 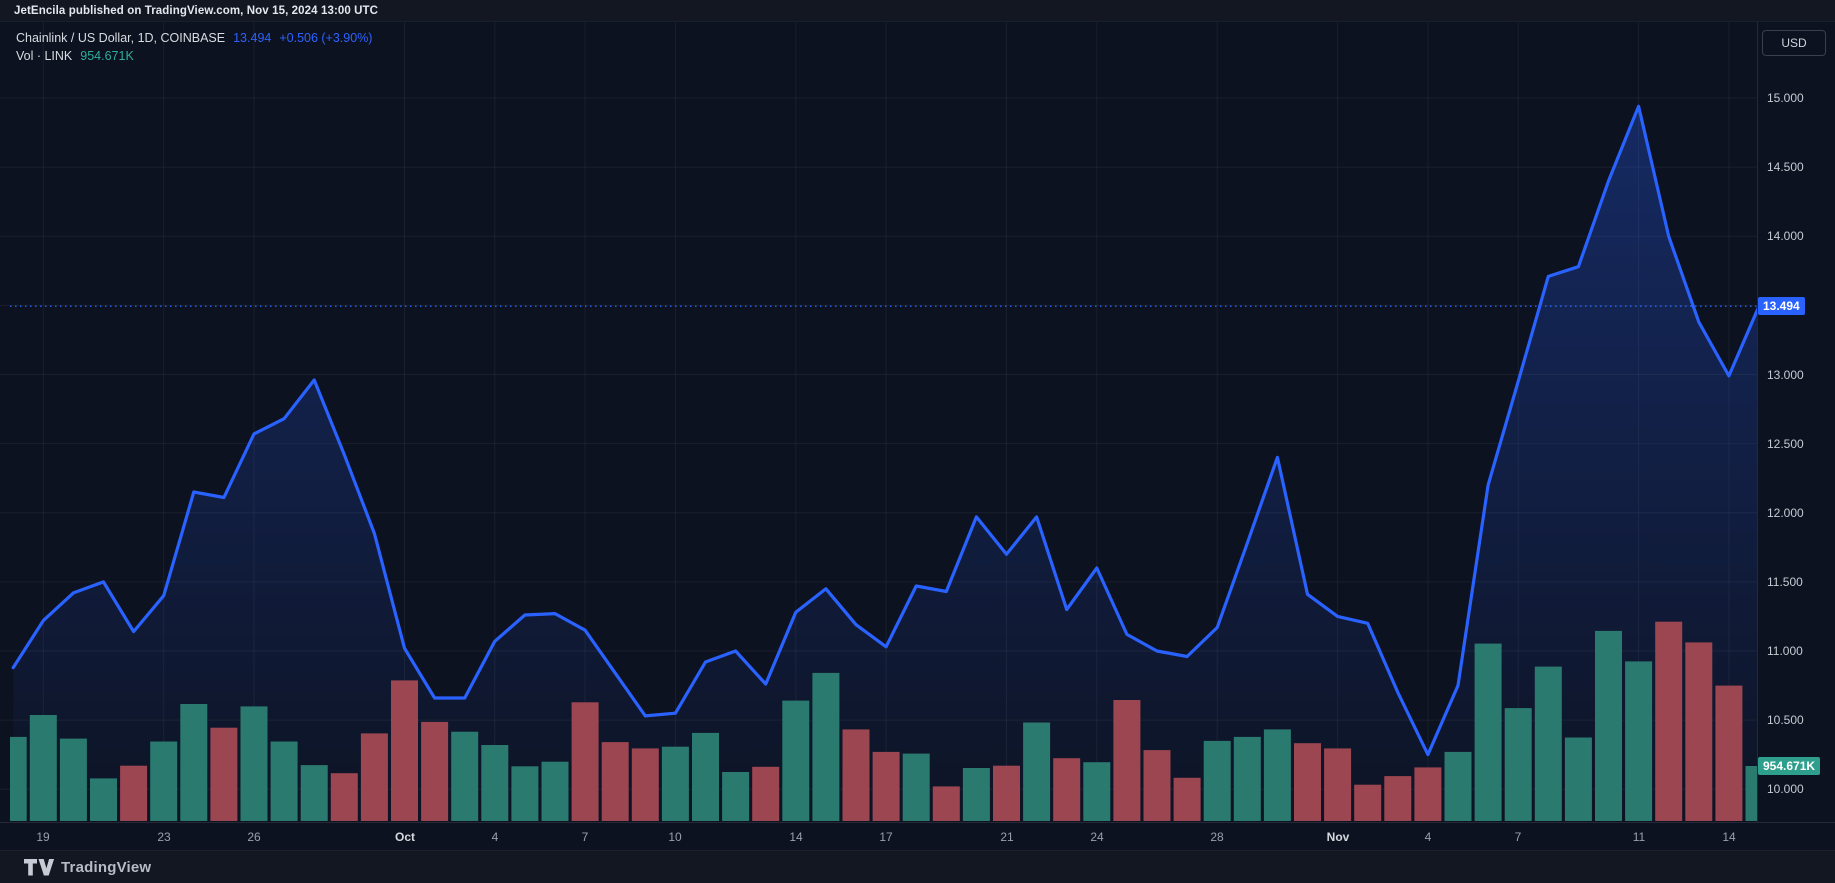 What do you see at coordinates (1781, 306) in the screenshot?
I see `current-price-tag: 13.494` at bounding box center [1781, 306].